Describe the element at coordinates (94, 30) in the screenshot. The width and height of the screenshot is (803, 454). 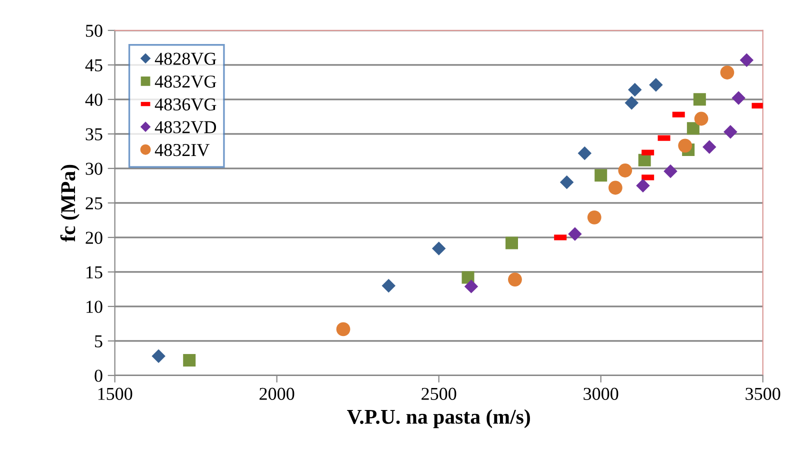
I see `y-tick-label: 50` at that location.